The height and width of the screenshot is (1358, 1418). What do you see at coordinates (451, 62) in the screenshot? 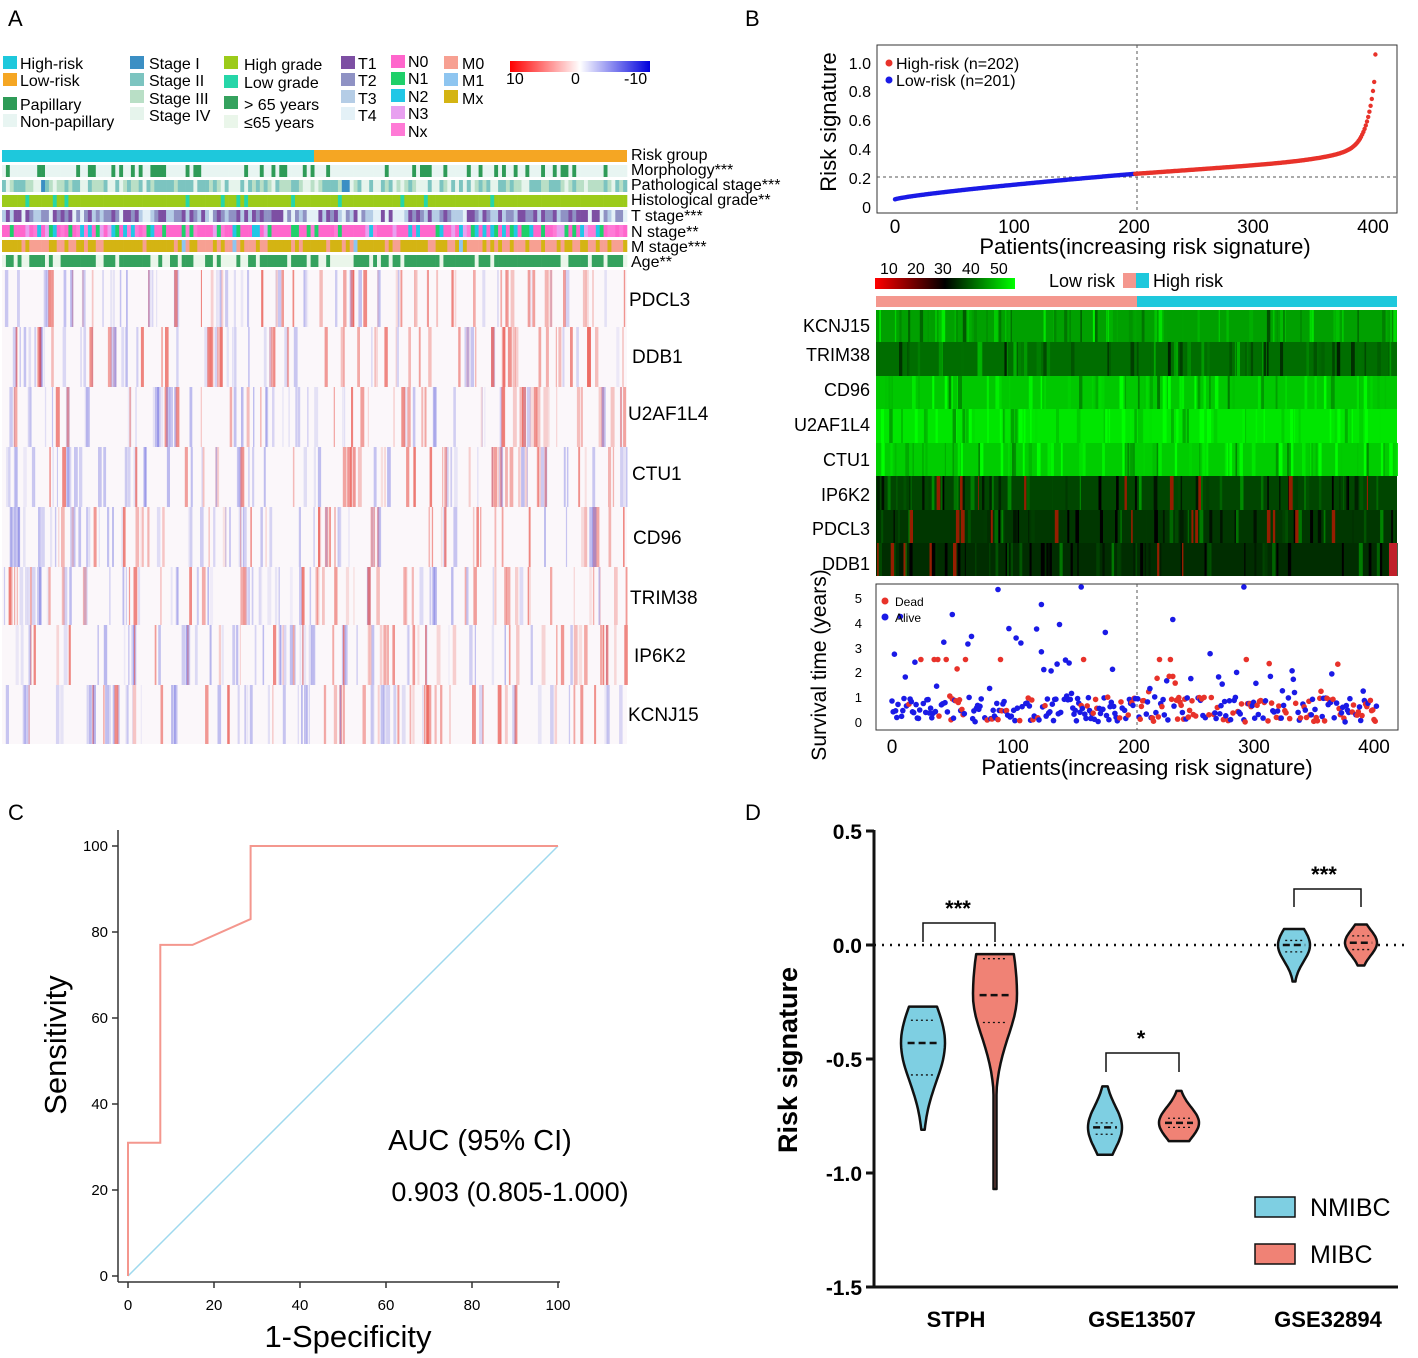
I see `legend-swatch-m0` at bounding box center [451, 62].